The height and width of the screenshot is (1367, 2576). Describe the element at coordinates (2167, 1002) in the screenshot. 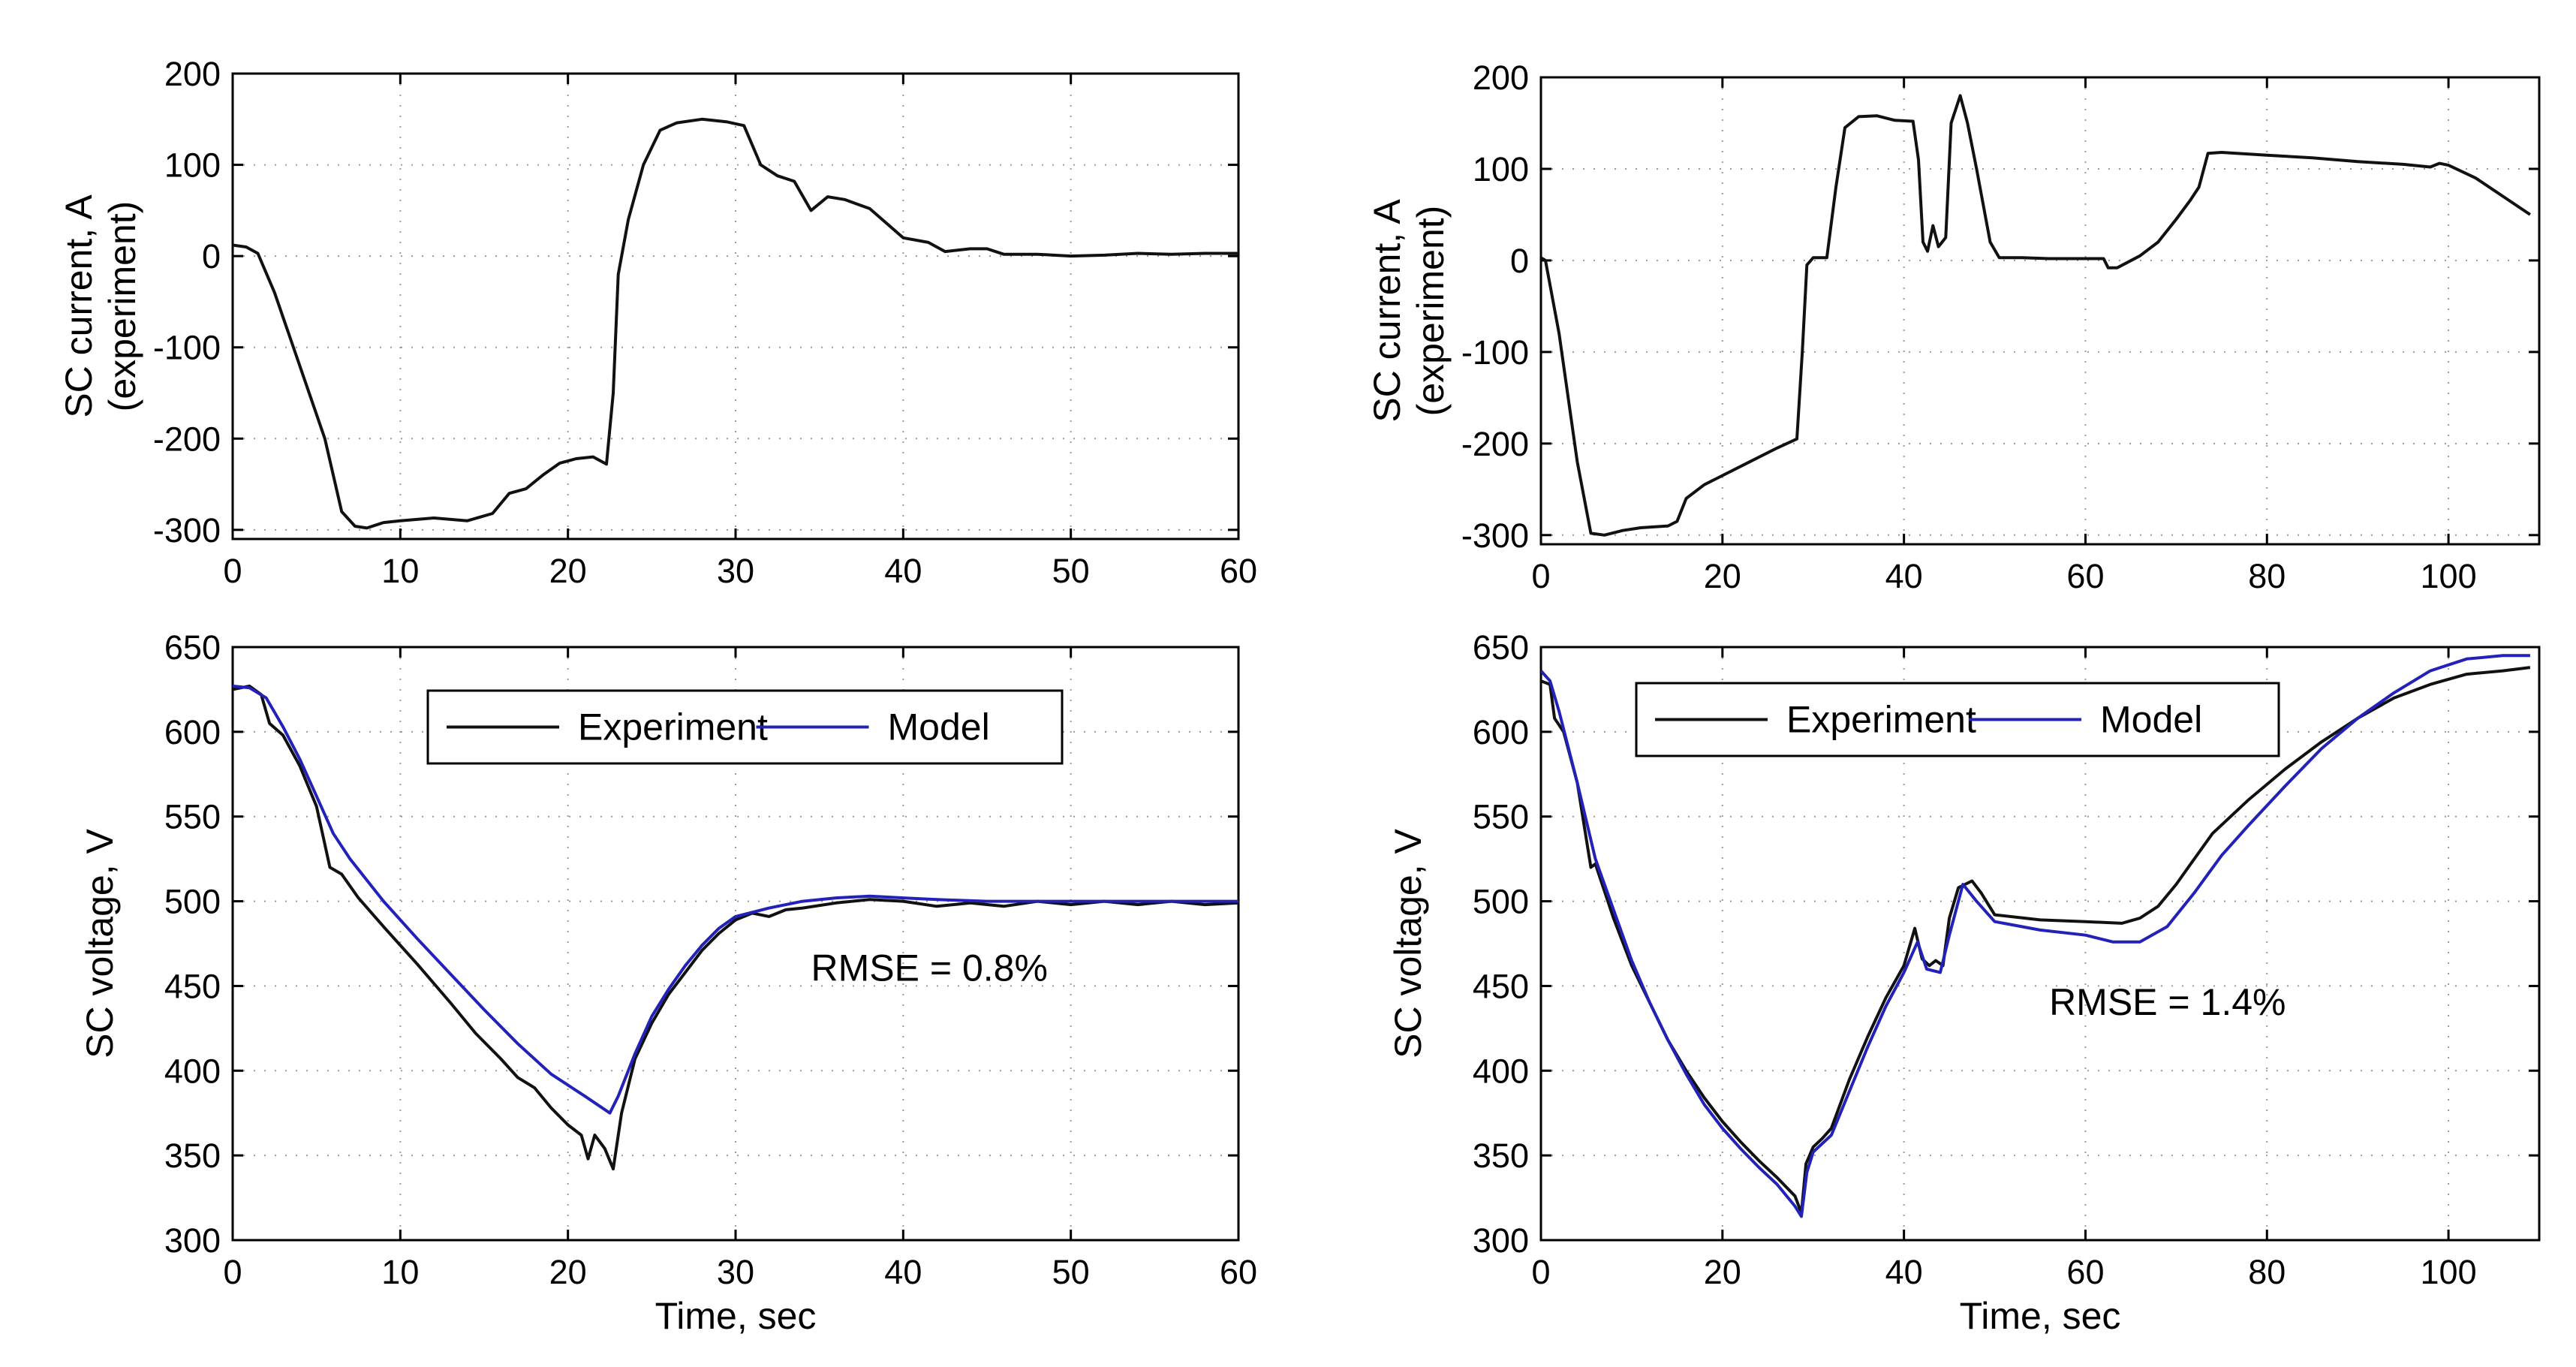

I see `rmse-annotation: RMSE = 1.4%` at that location.